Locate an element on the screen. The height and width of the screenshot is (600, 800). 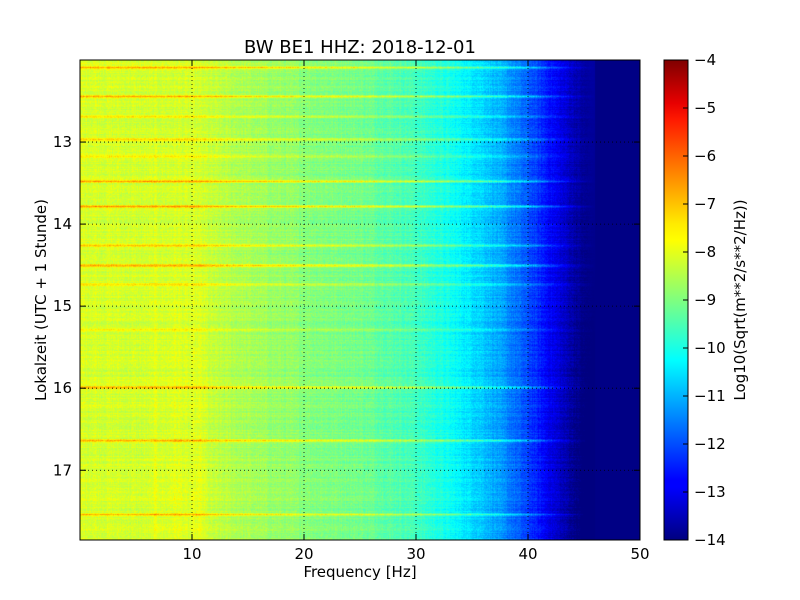
colorbar-tick-label: −9 is located at coordinates (705, 300).